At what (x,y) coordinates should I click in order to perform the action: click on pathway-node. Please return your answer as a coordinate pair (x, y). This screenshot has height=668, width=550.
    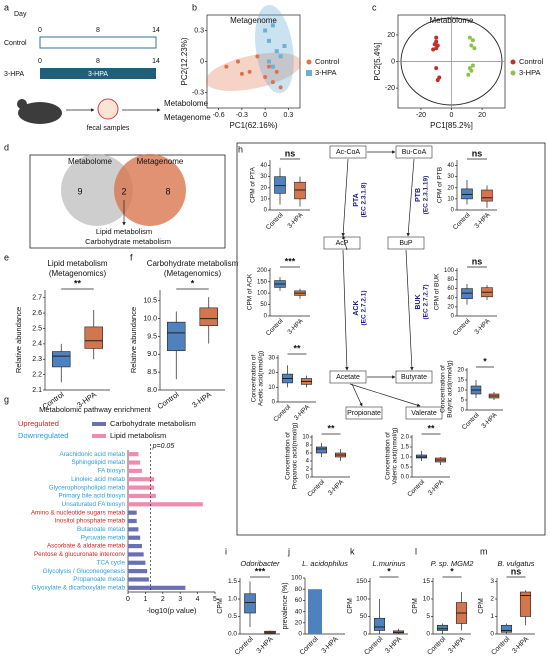
    Looking at the image, I should click on (348, 377).